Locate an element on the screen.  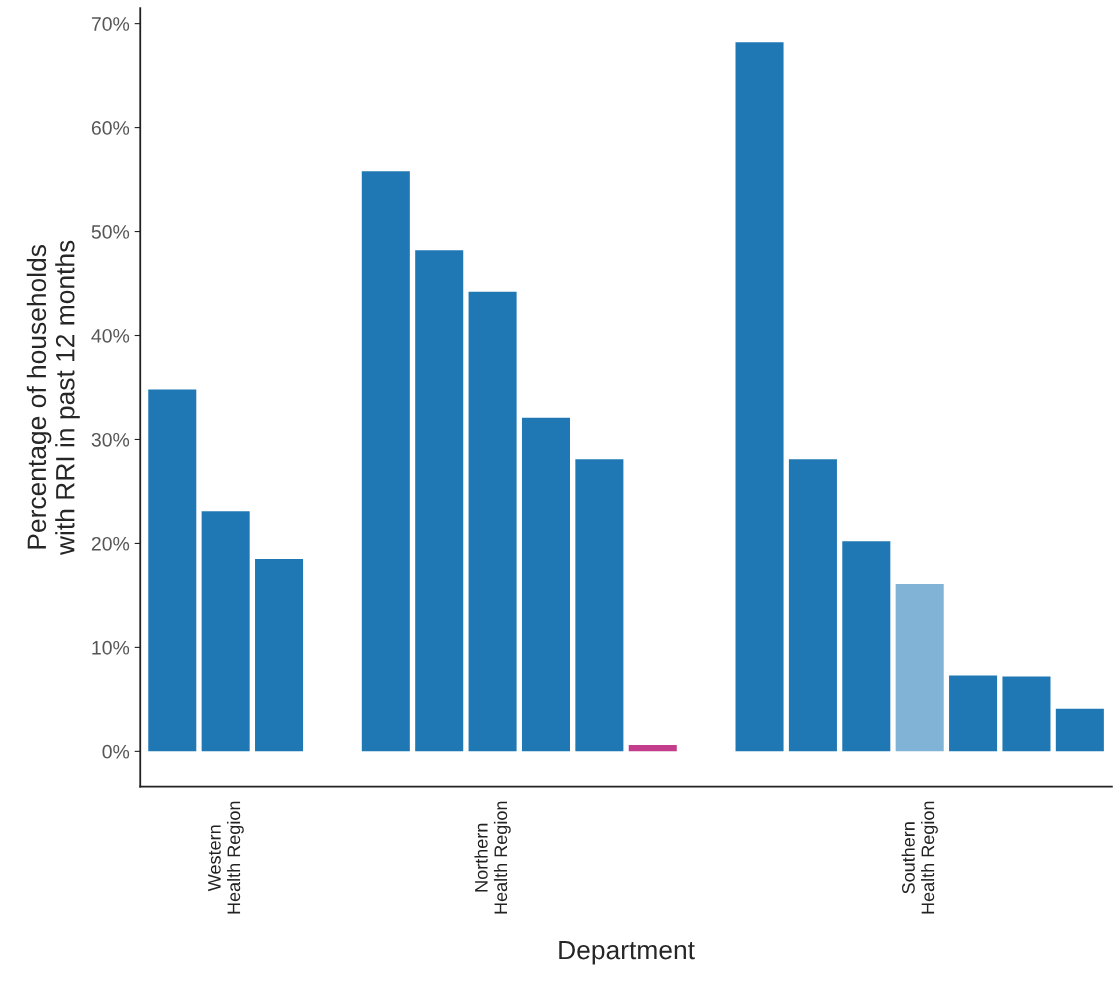
y-axis-title: Percentage of households with RRI in past 12 months is located at coordinates (53, 398).